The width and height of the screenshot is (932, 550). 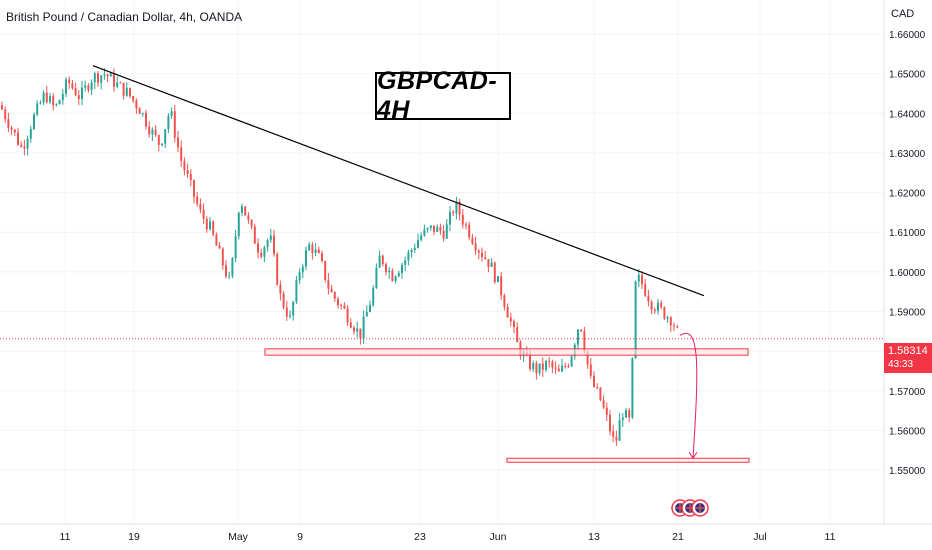 What do you see at coordinates (498, 537) in the screenshot?
I see `time-tick-label: Jun` at bounding box center [498, 537].